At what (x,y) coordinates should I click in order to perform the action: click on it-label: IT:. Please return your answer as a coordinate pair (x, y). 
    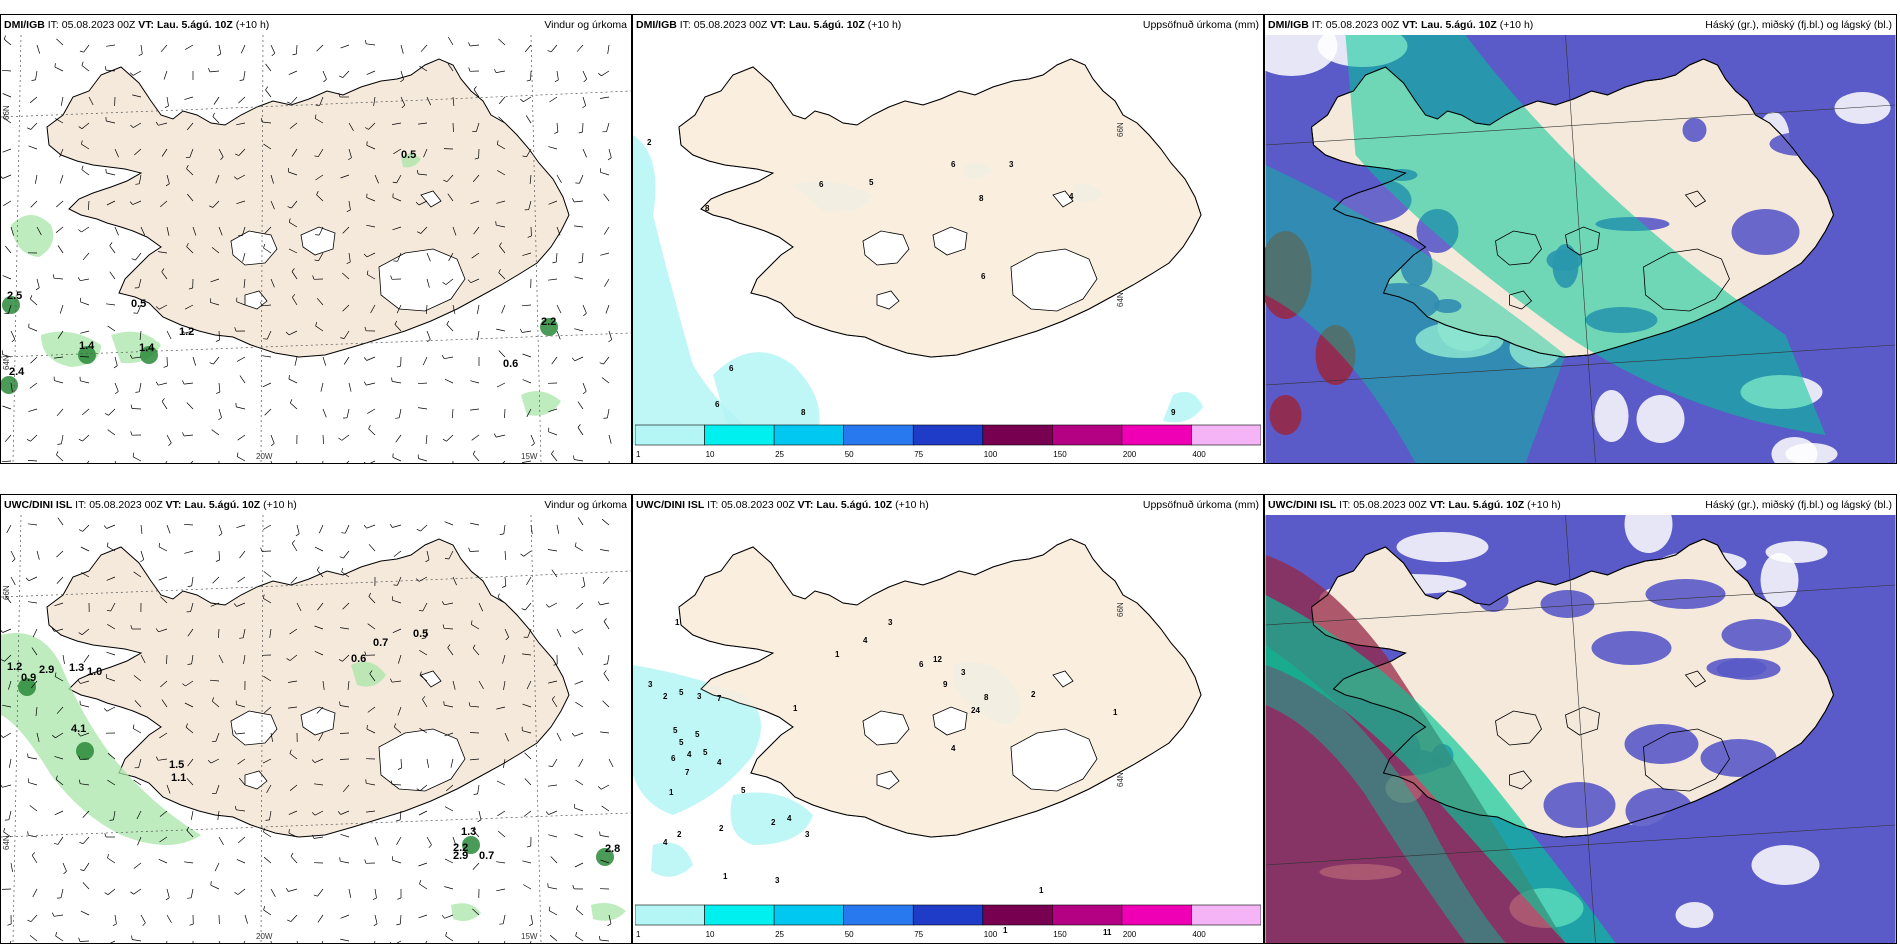
    Looking at the image, I should click on (81, 505).